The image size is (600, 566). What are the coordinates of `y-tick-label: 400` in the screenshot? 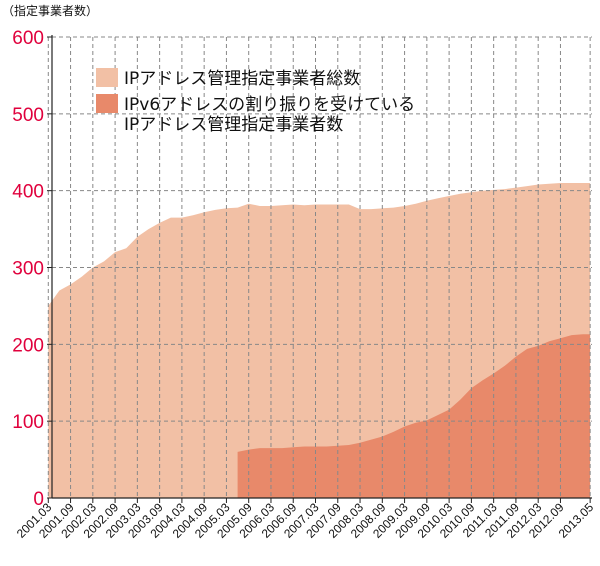 It's located at (28, 192).